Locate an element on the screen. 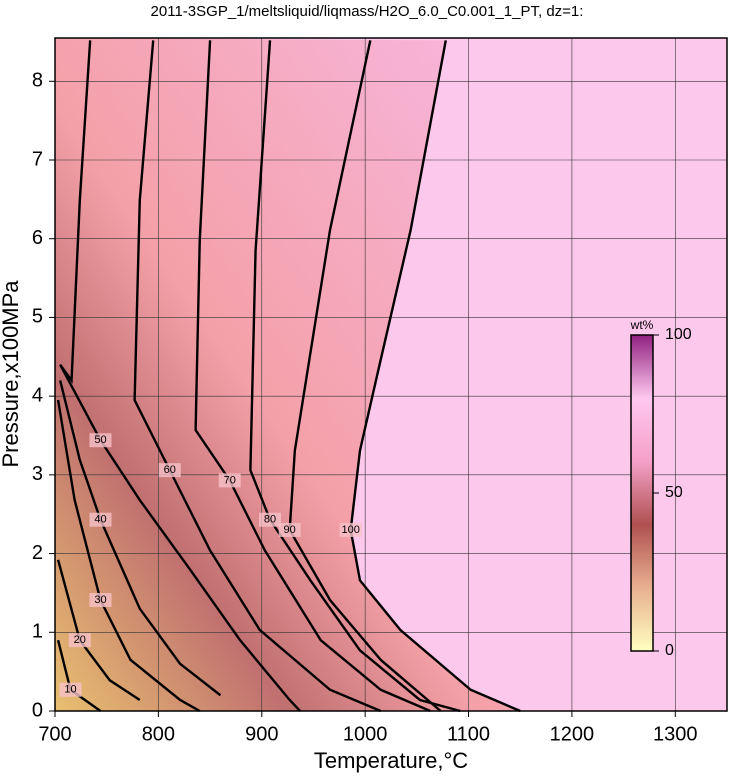 The height and width of the screenshot is (781, 734). colorbar-tick-label: 50 is located at coordinates (674, 492).